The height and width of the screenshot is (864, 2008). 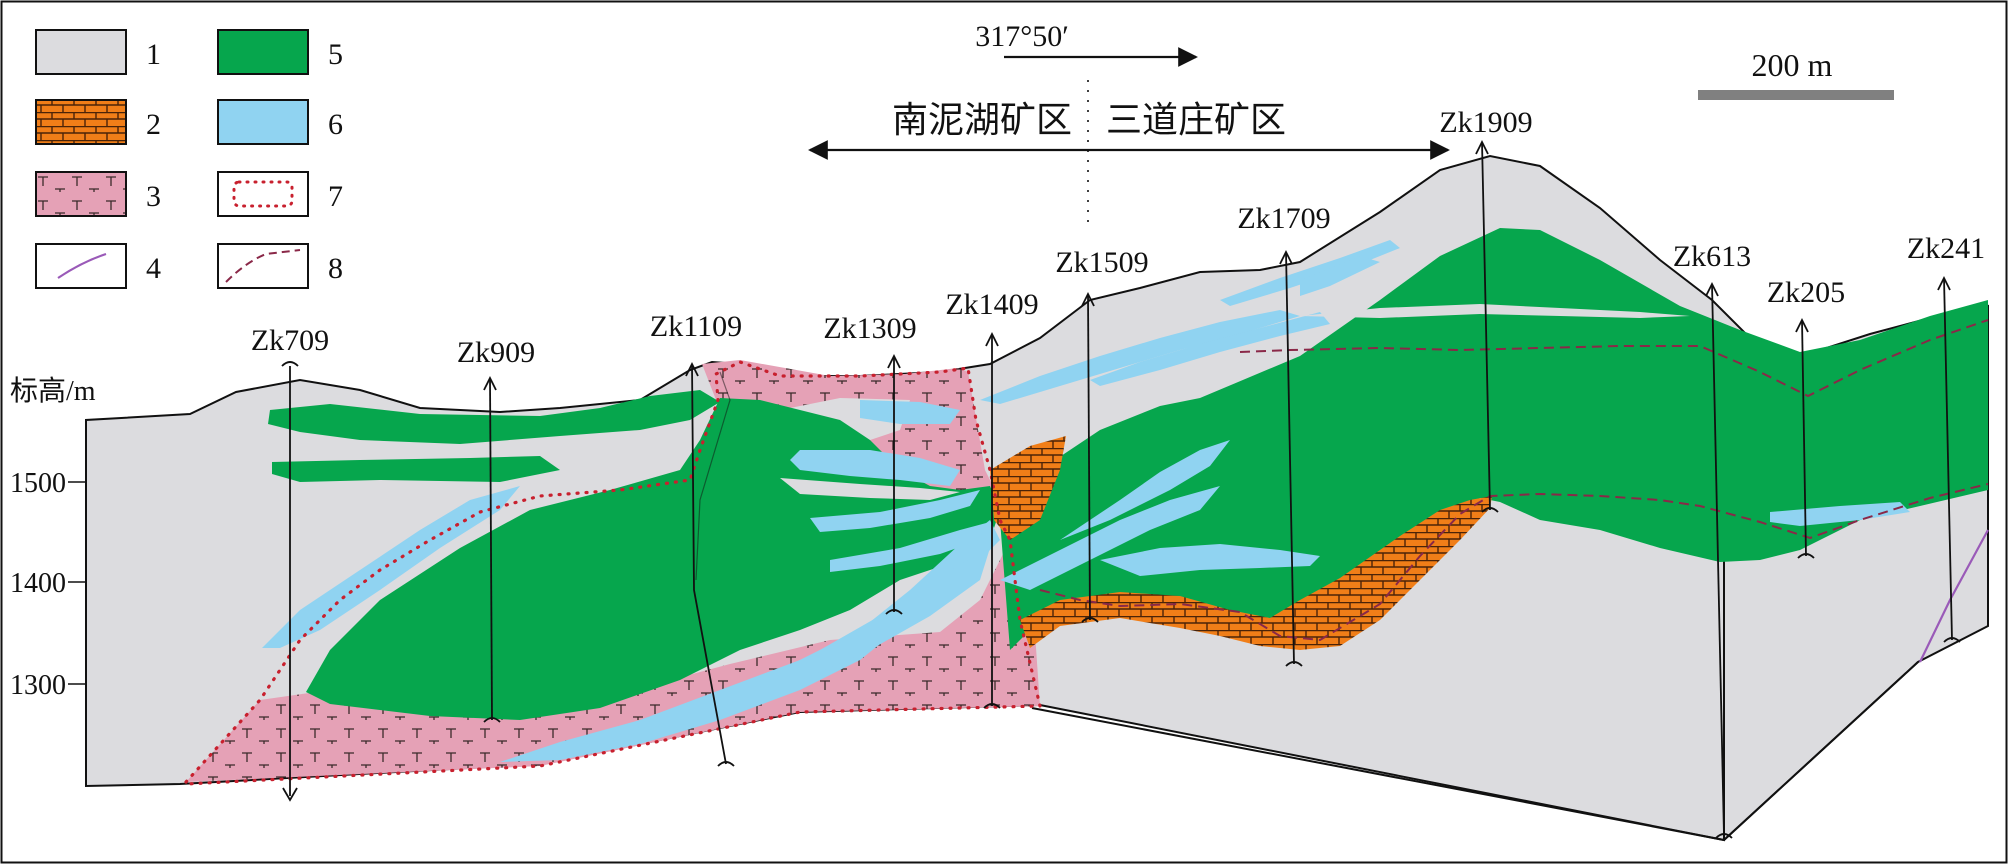 What do you see at coordinates (1485, 122) in the screenshot?
I see `borehole-label-zk1909: Zk1909` at bounding box center [1485, 122].